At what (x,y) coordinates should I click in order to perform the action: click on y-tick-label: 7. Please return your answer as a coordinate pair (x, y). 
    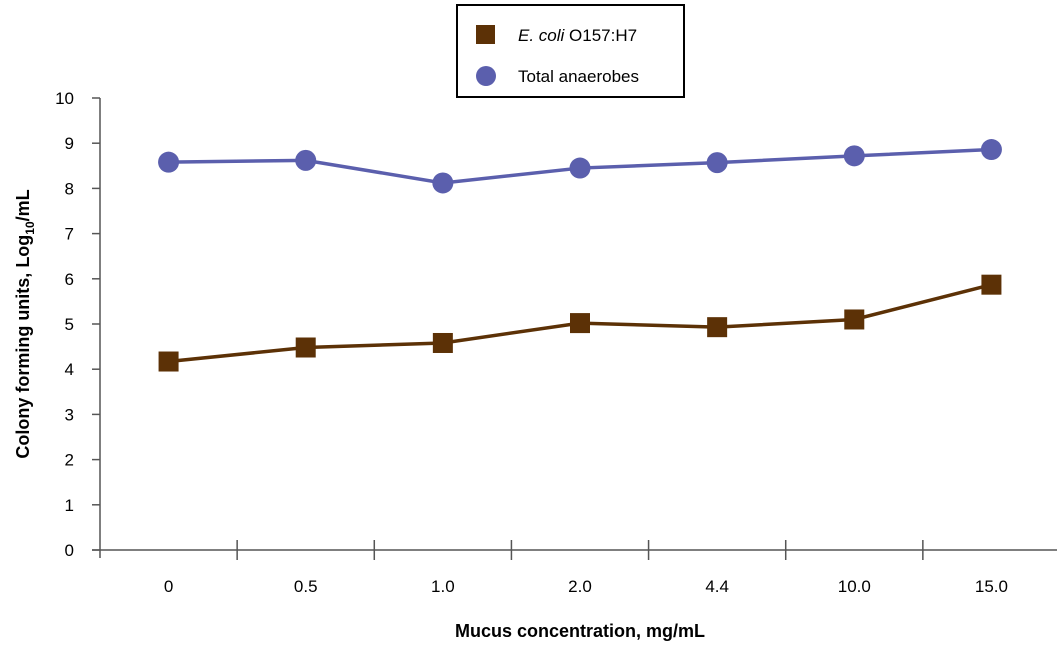
    Looking at the image, I should click on (69, 234).